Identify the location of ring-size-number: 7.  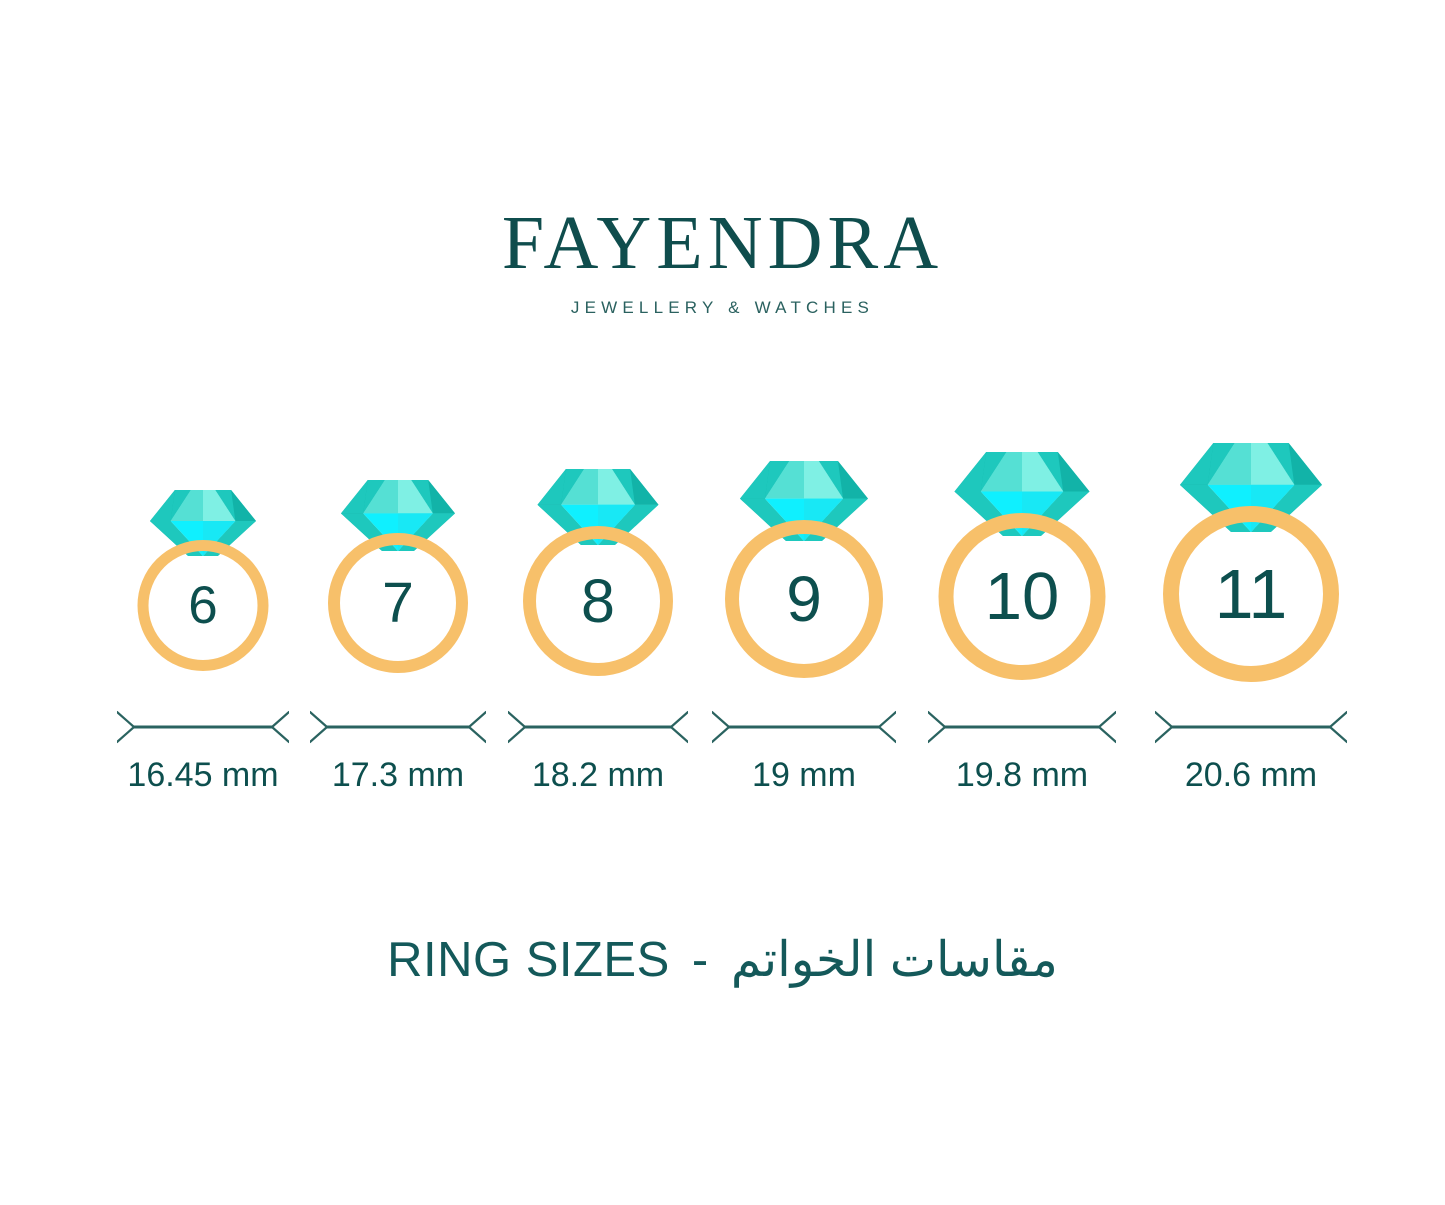
(398, 602).